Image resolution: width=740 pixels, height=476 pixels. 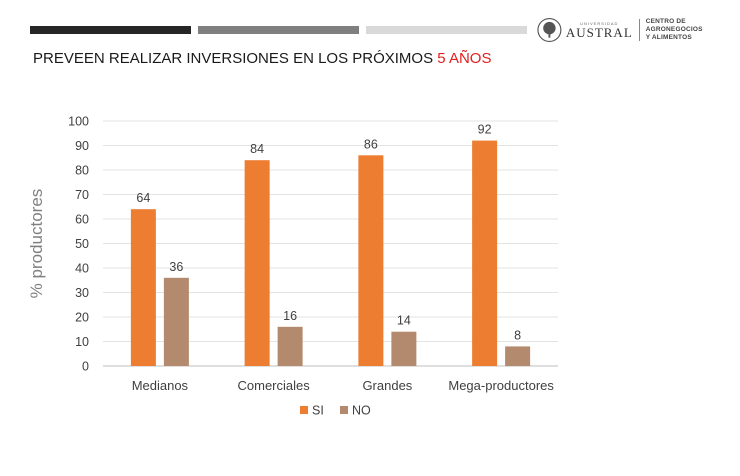 What do you see at coordinates (82, 171) in the screenshot?
I see `y-tick-label: 80` at bounding box center [82, 171].